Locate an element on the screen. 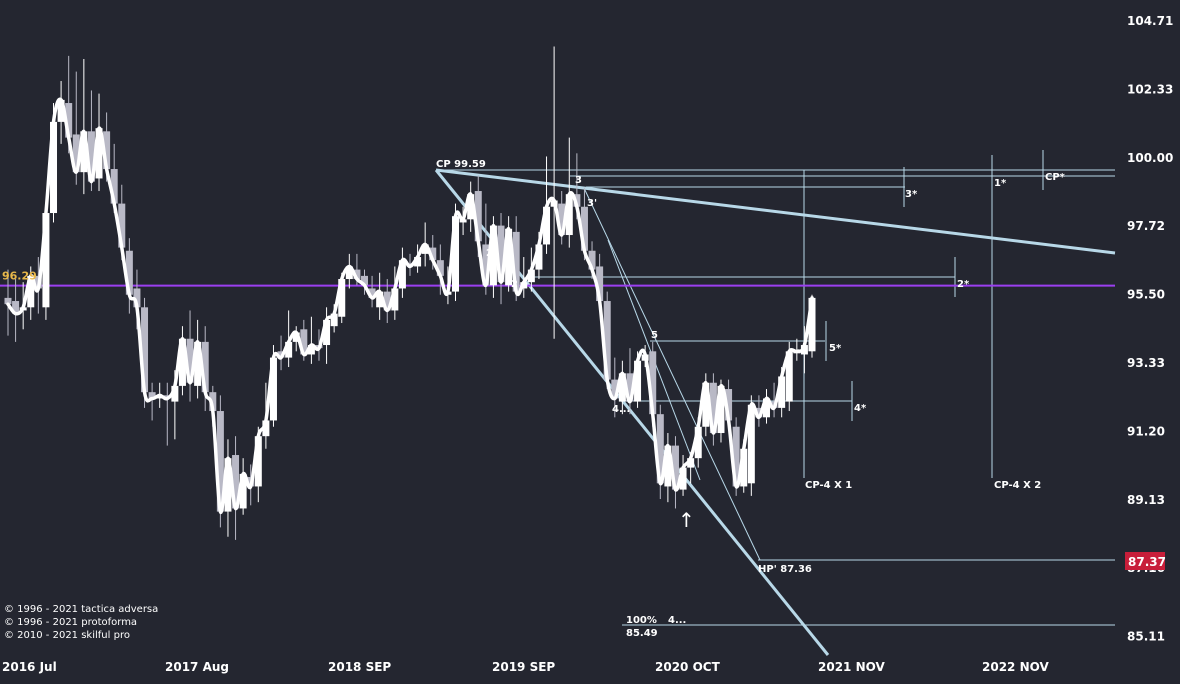 Image resolution: width=1180 pixels, height=684 pixels. target-cpstar-label: CP* is located at coordinates (1055, 177).